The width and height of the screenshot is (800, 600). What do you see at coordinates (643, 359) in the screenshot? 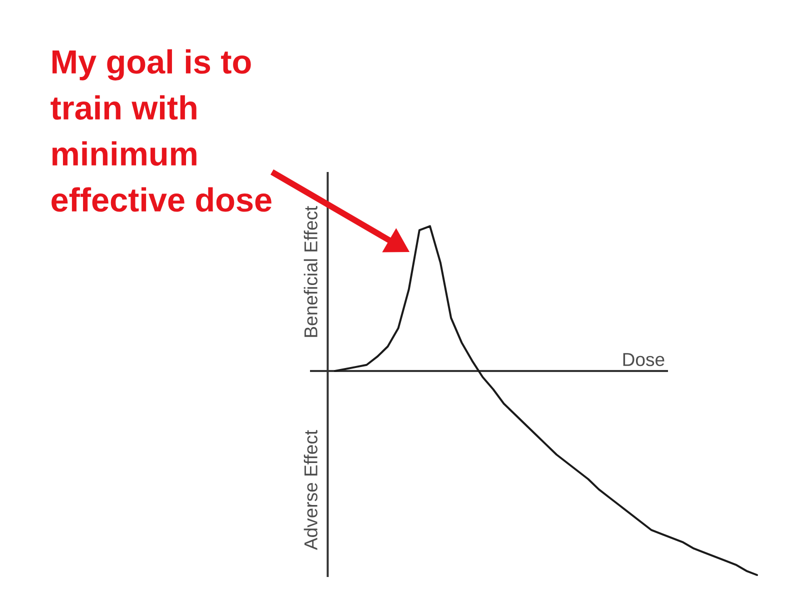
I see `x-axis-title: Dose` at bounding box center [643, 359].